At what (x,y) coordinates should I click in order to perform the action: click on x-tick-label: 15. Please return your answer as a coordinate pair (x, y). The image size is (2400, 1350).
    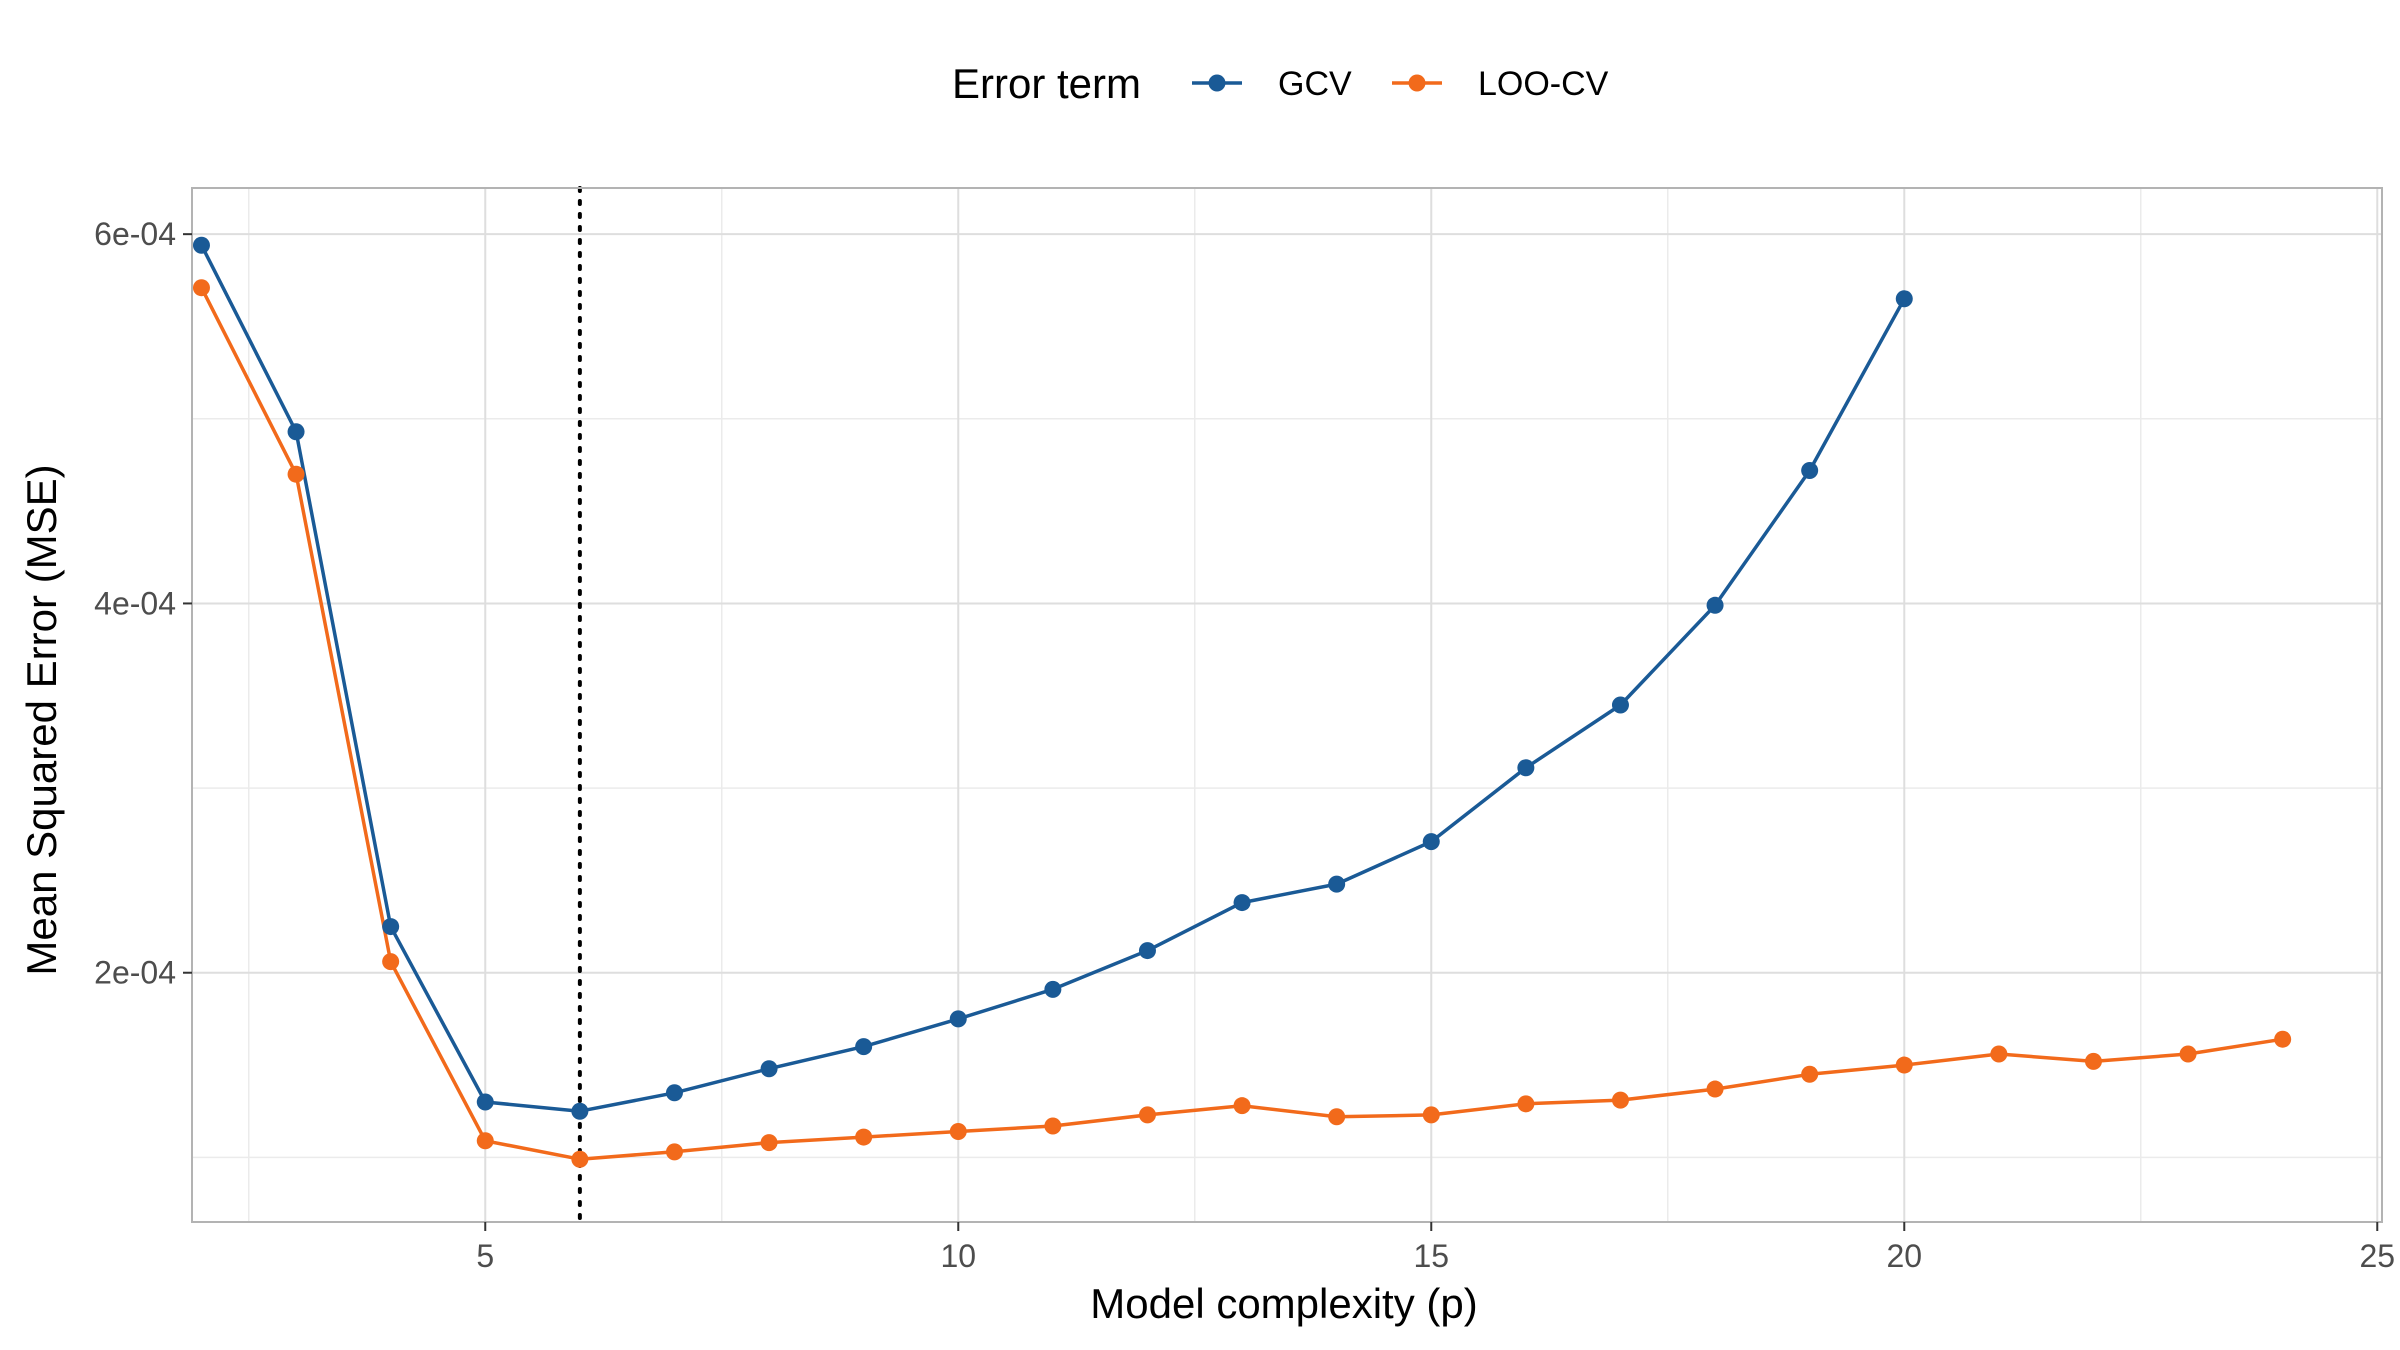
    Looking at the image, I should click on (1431, 1256).